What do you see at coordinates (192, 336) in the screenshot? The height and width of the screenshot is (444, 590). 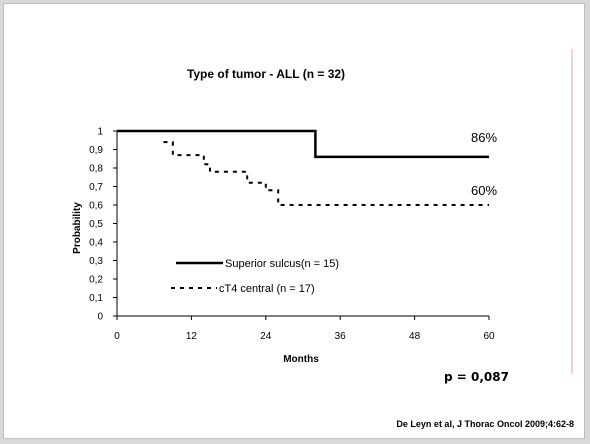 I see `x-tick-label: 12` at bounding box center [192, 336].